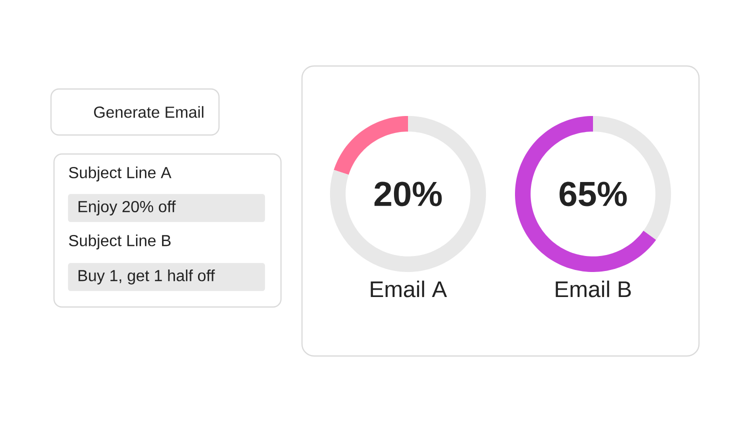  Describe the element at coordinates (149, 112) in the screenshot. I see `text: Generate Email` at that location.